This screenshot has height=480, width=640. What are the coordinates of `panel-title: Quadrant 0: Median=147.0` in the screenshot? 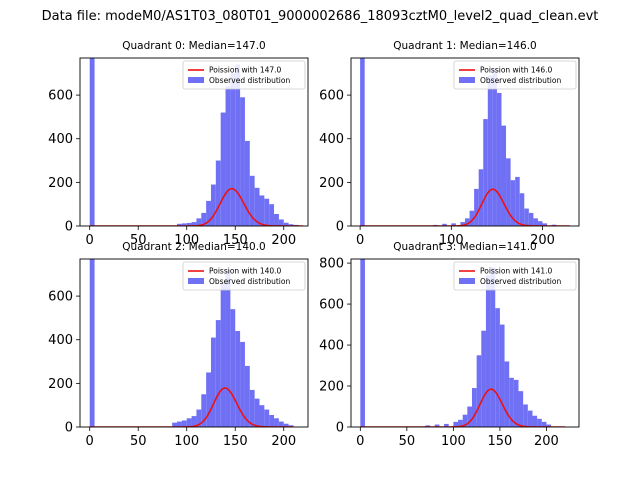 It's located at (193, 46).